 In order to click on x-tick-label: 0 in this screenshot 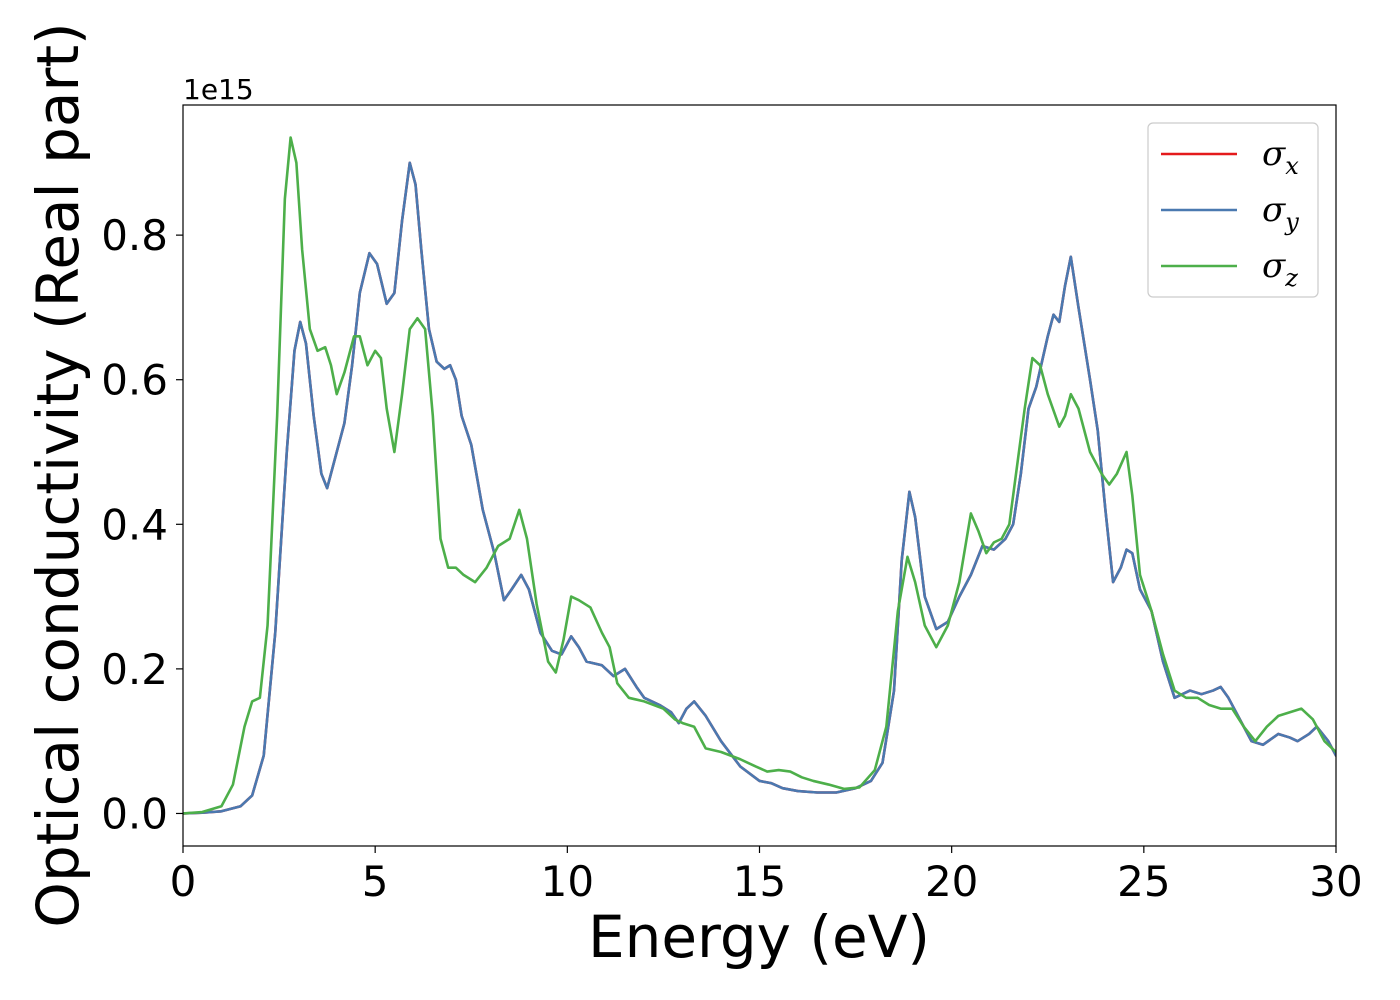, I will do `click(183, 881)`.